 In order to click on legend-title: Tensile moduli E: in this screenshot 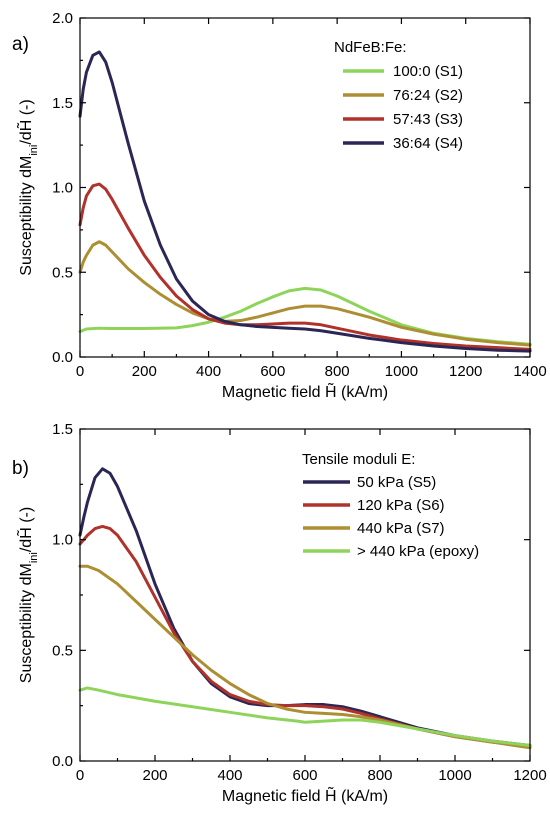, I will do `click(358, 459)`.